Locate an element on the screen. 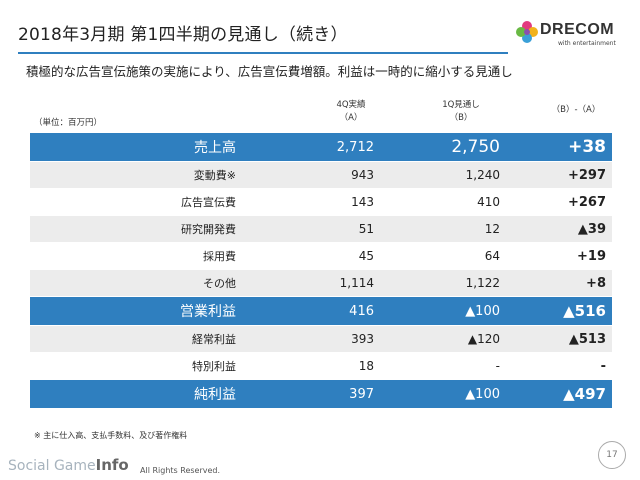  page-number: 17 is located at coordinates (612, 455).